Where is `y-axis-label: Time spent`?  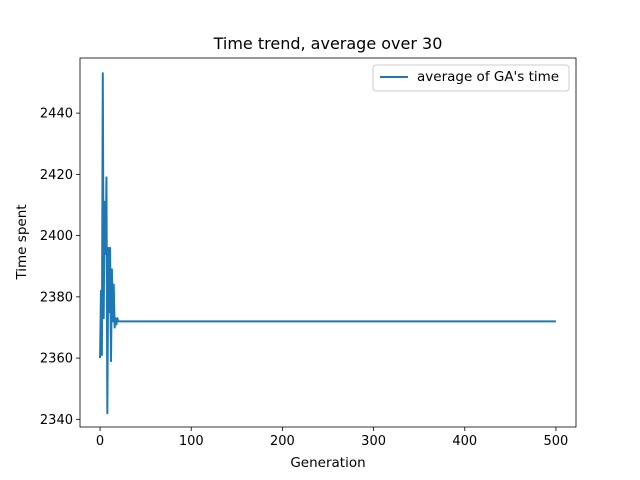 y-axis-label: Time spent is located at coordinates (22, 242).